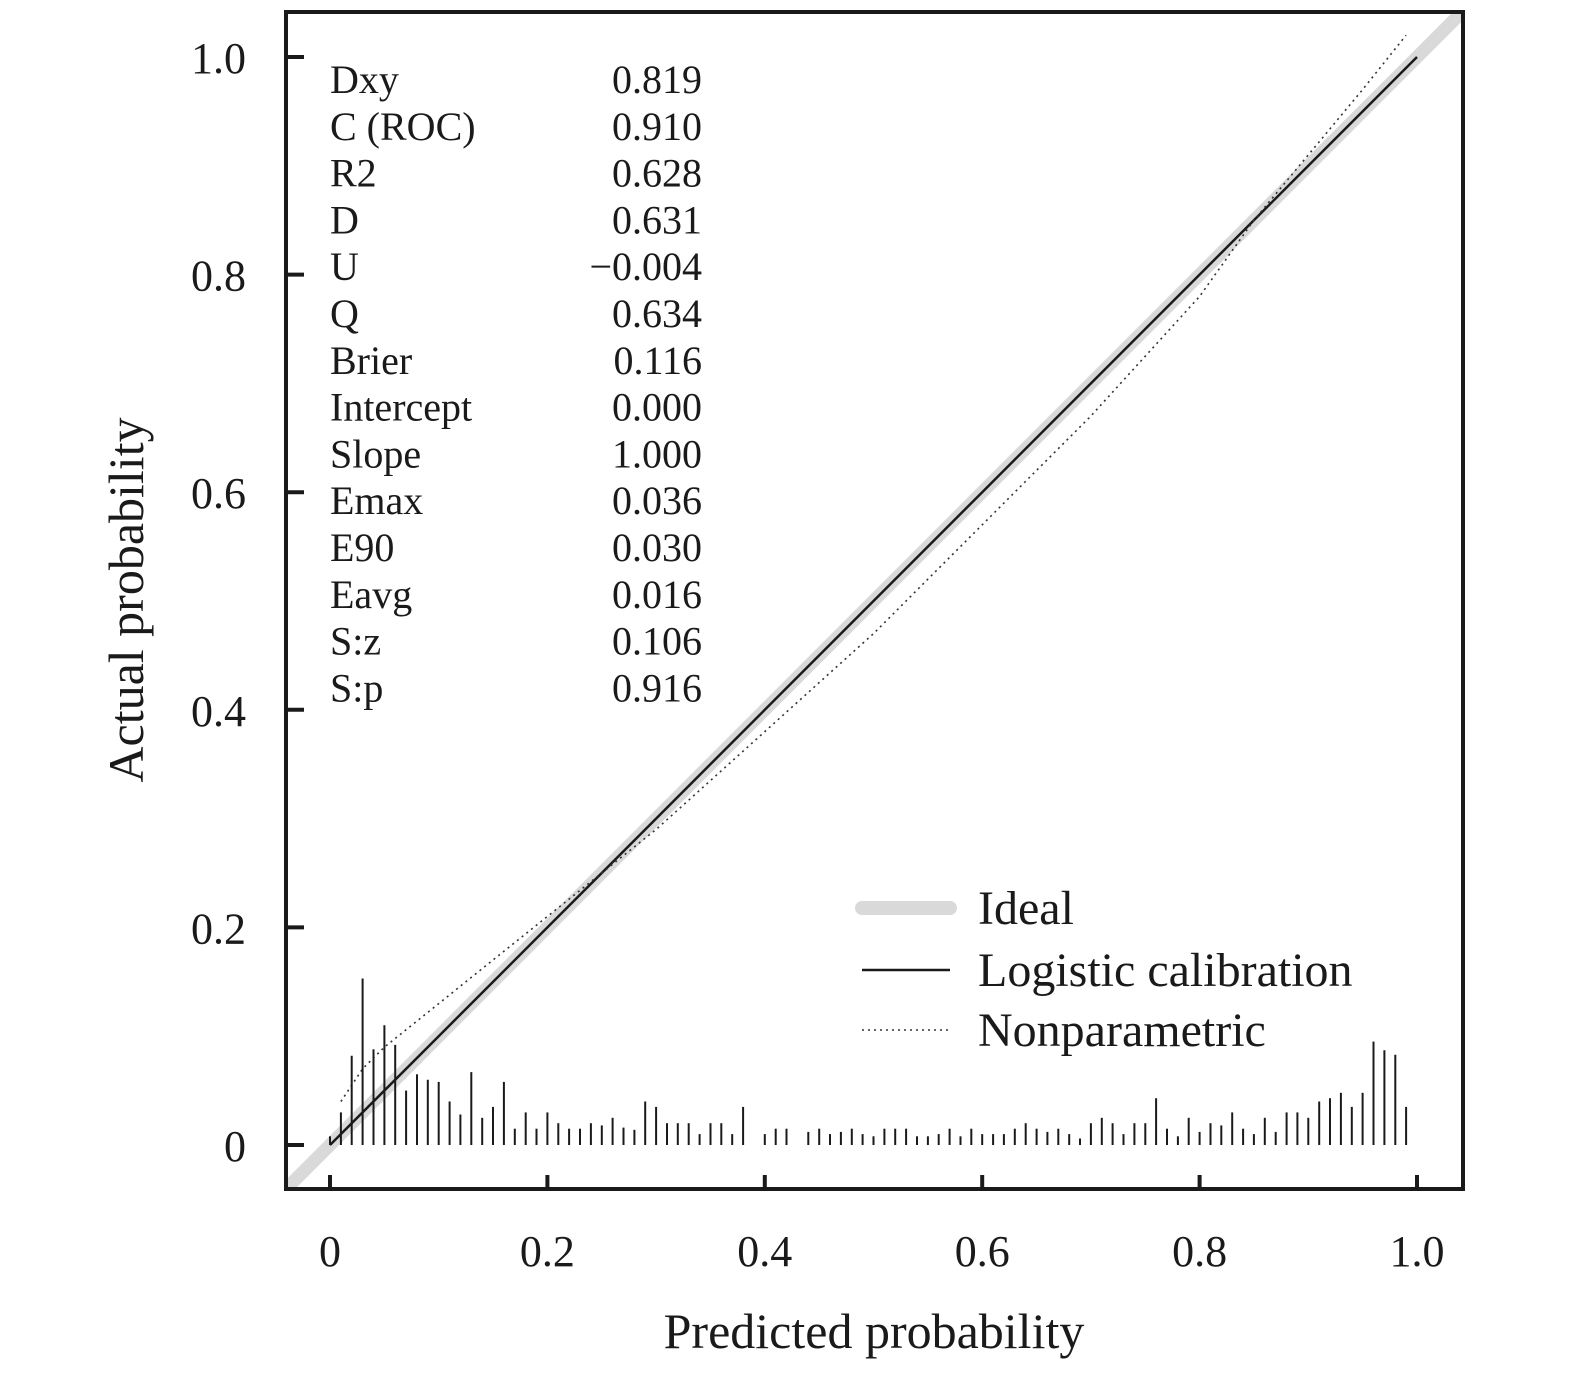  What do you see at coordinates (657, 407) in the screenshot?
I see `stat-value: 0.000` at bounding box center [657, 407].